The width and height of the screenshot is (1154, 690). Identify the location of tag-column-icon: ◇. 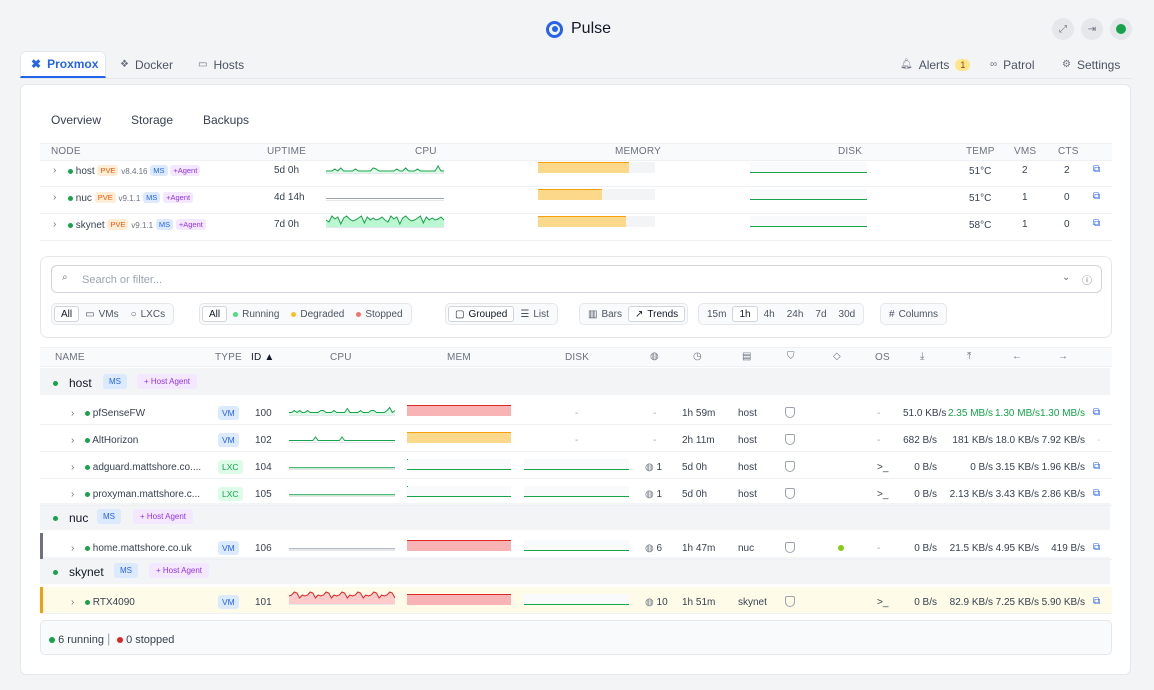
(837, 356).